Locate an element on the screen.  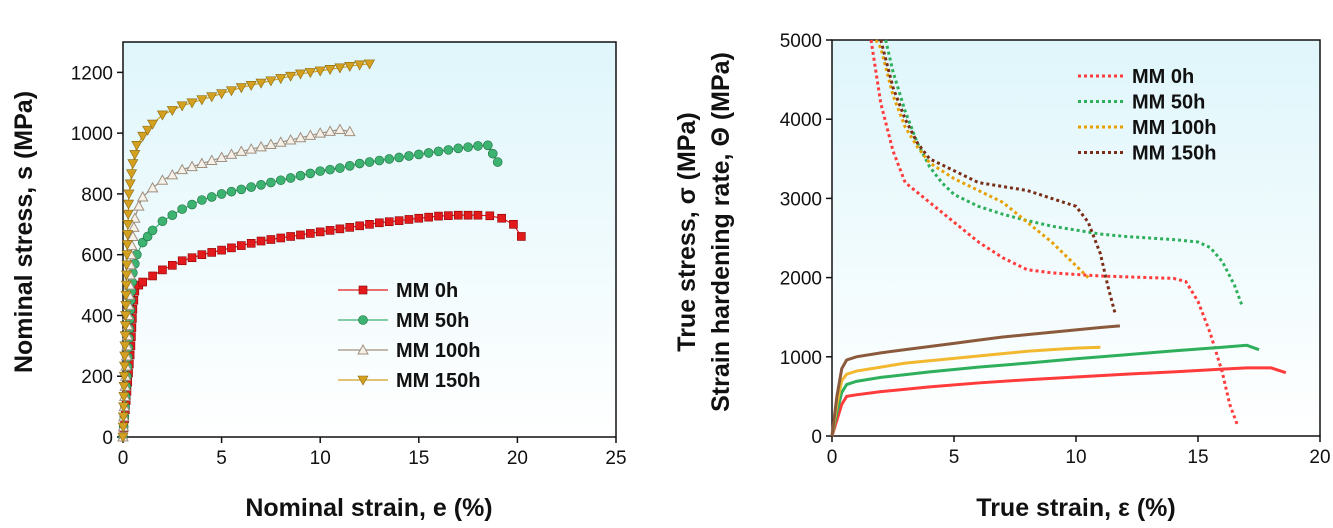
legend-marker is located at coordinates (363, 349).